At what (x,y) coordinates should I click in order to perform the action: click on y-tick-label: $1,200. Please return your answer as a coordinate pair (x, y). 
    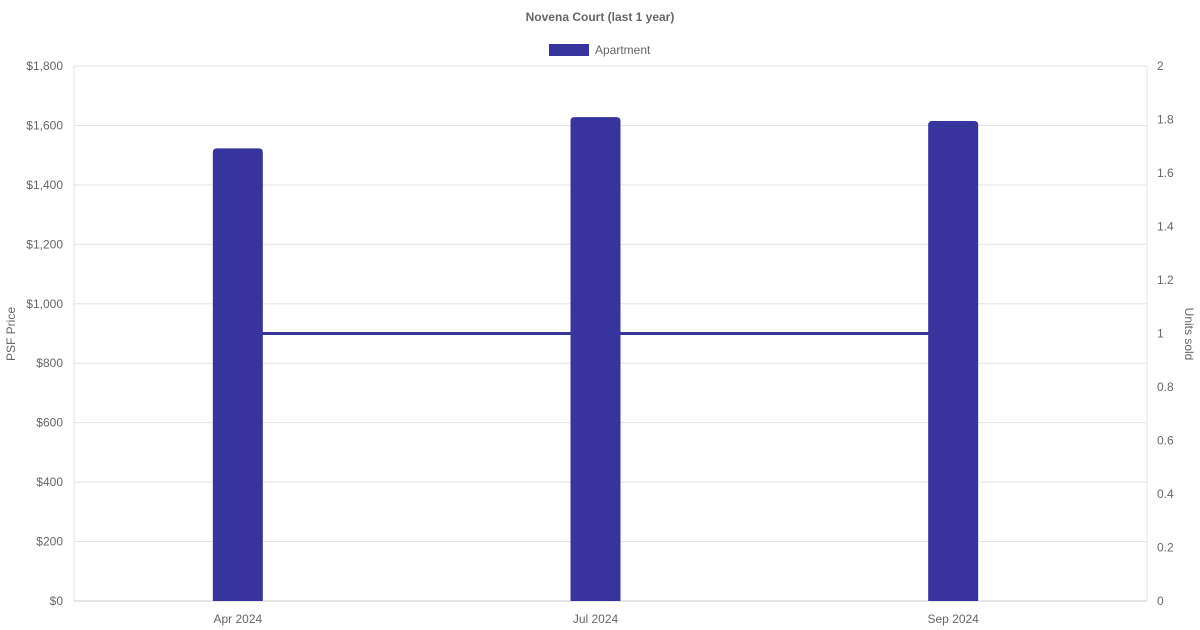
    Looking at the image, I should click on (44, 244).